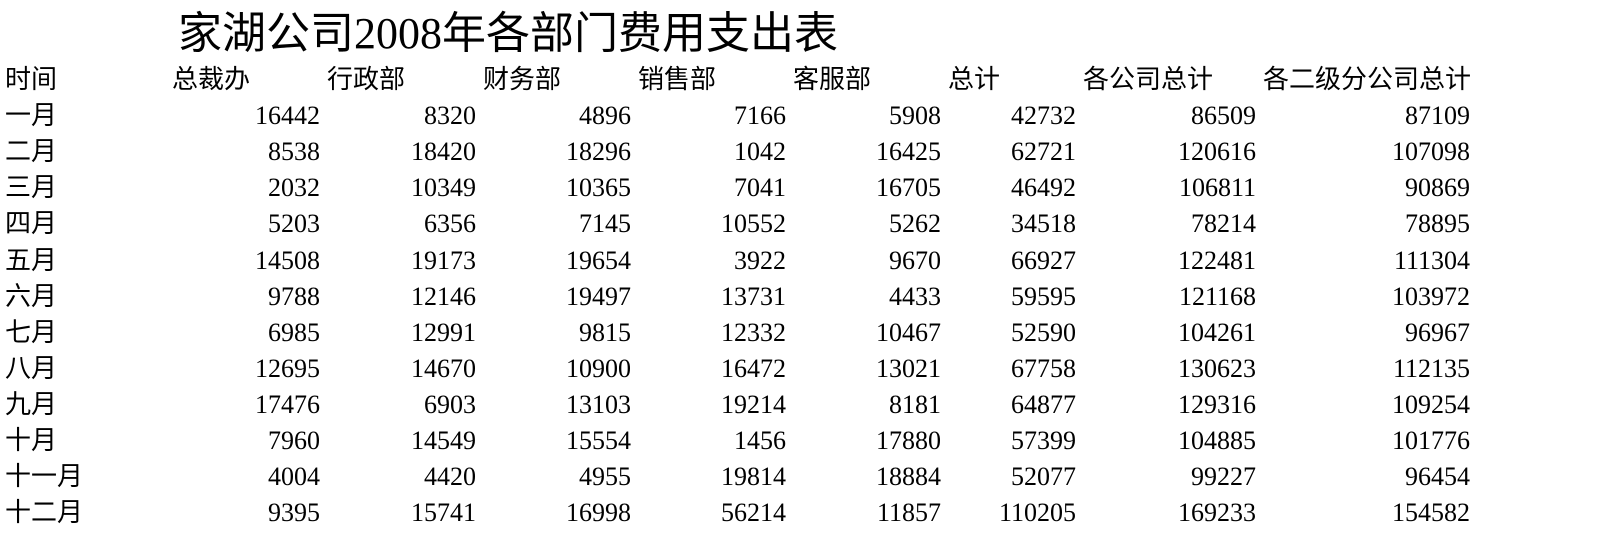 Image resolution: width=1600 pixels, height=541 pixels. What do you see at coordinates (605, 224) in the screenshot?
I see `value-cell: 7145` at bounding box center [605, 224].